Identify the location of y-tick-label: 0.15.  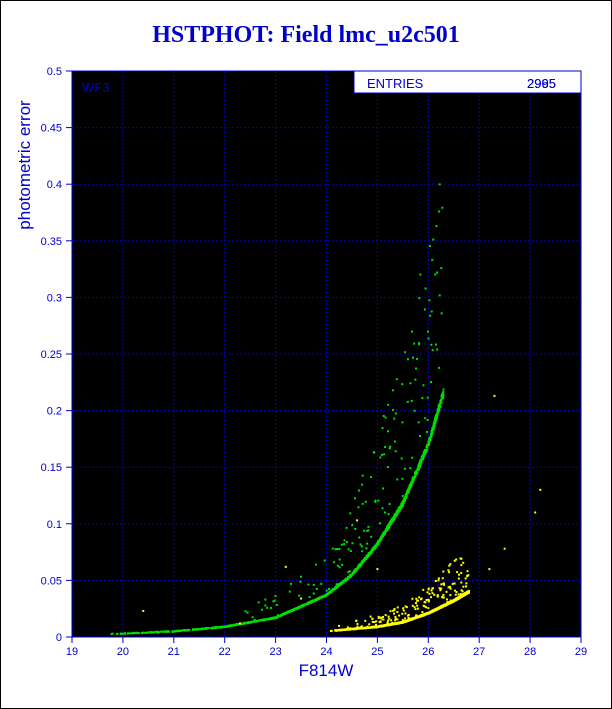
(51, 468).